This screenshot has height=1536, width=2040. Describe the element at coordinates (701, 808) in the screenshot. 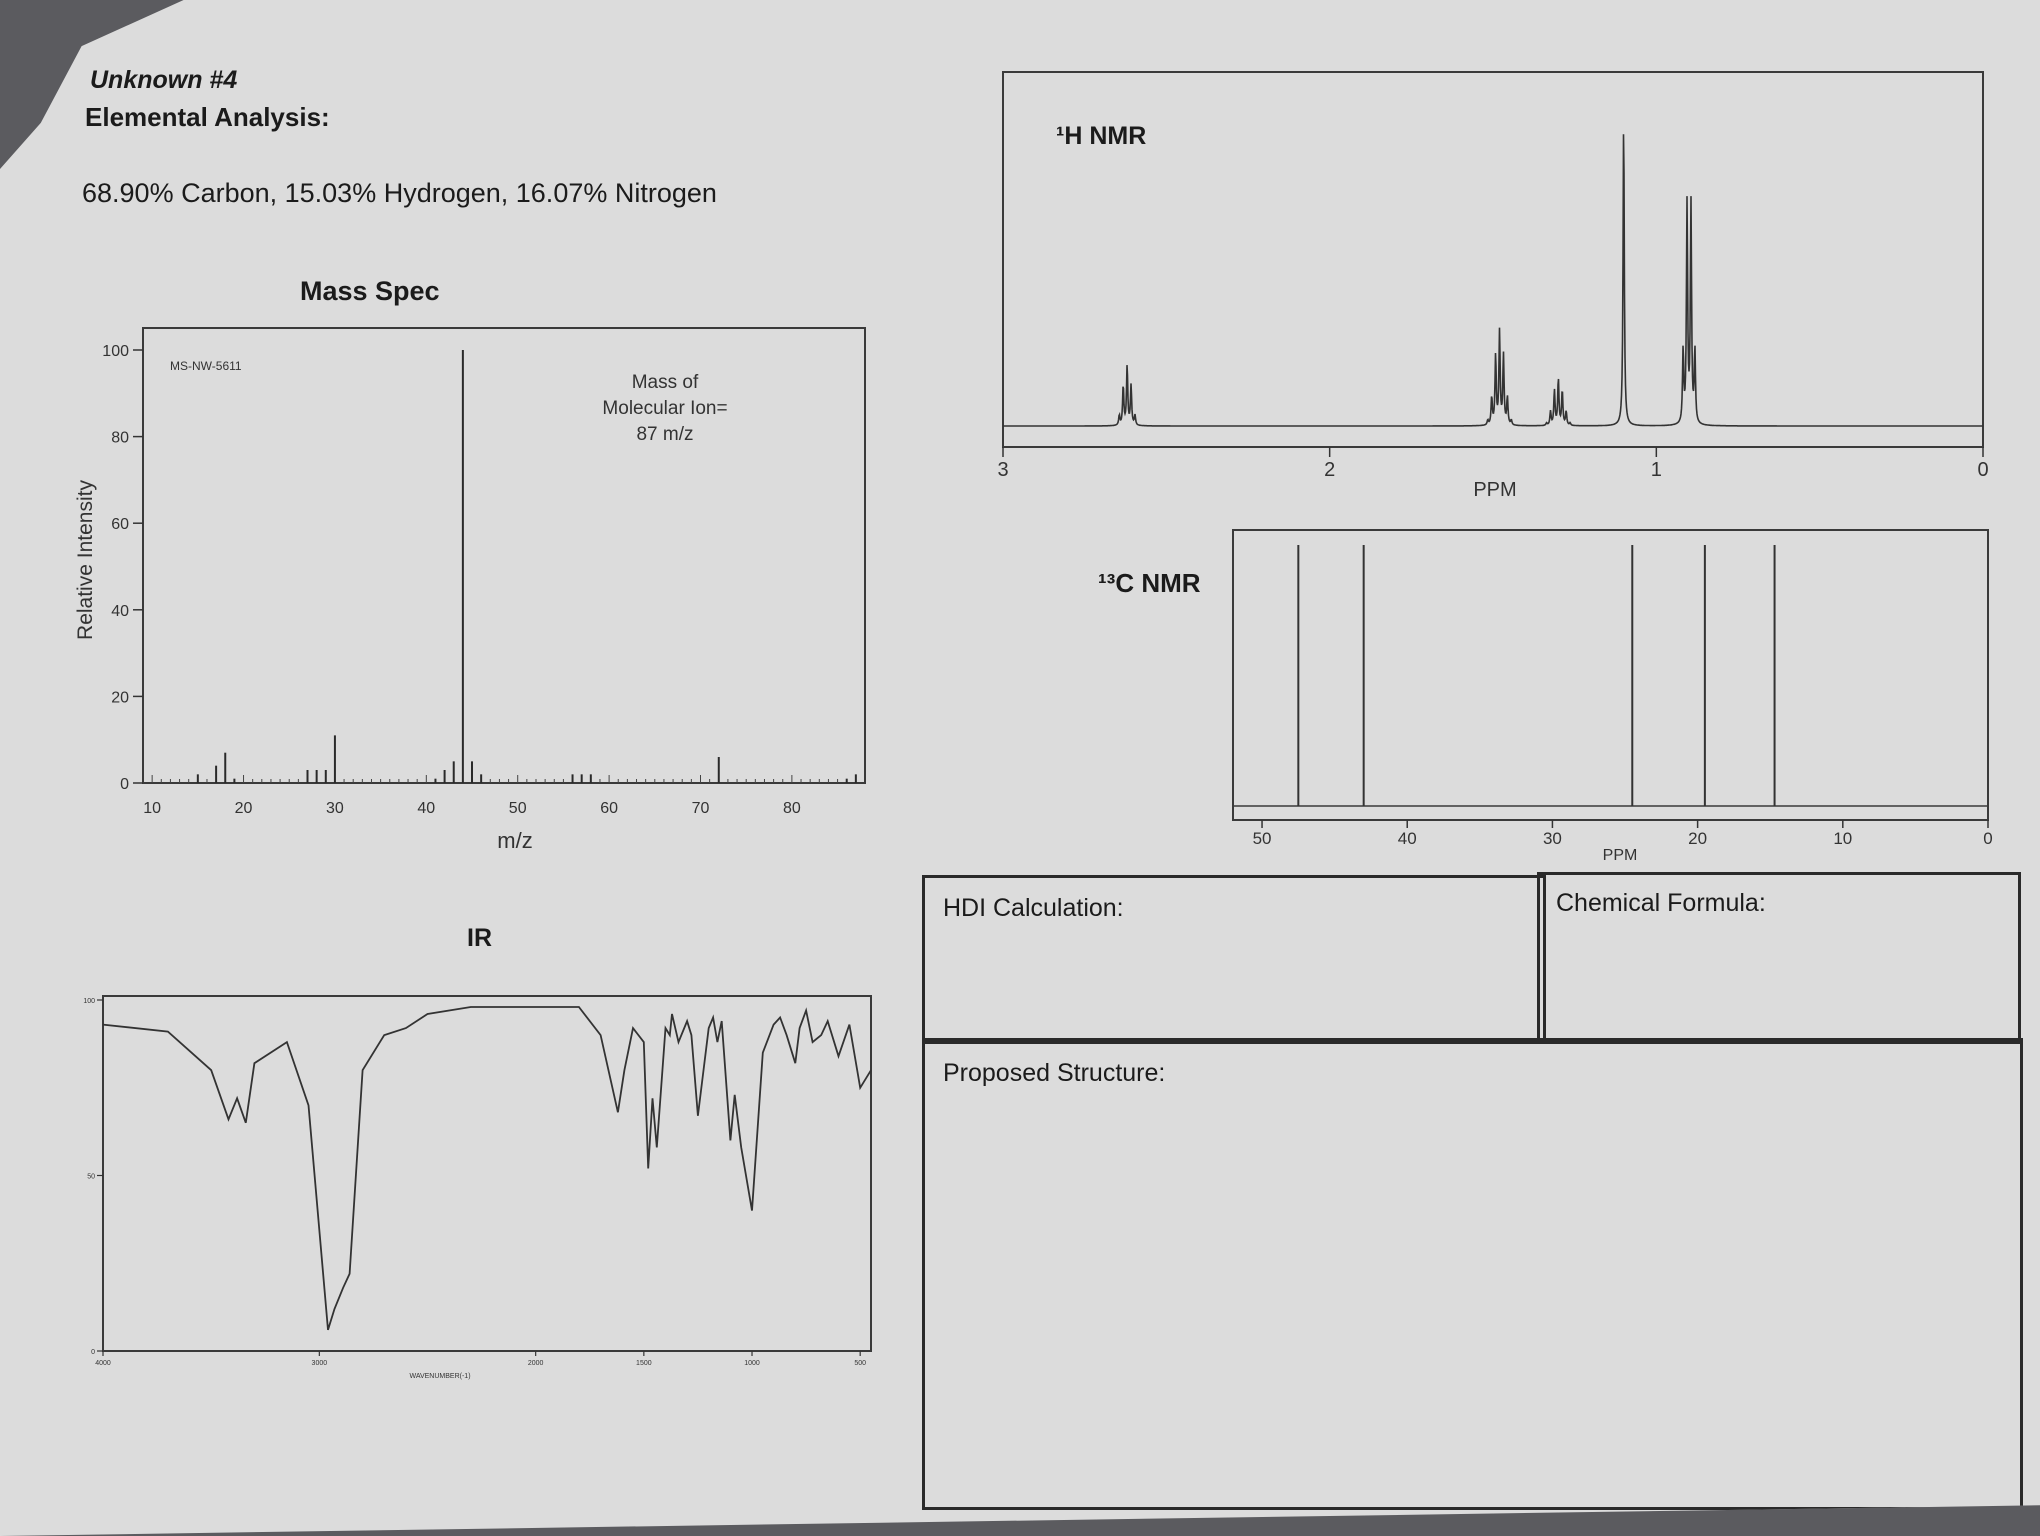

I see `mass-spec-xtick-label: 70` at that location.